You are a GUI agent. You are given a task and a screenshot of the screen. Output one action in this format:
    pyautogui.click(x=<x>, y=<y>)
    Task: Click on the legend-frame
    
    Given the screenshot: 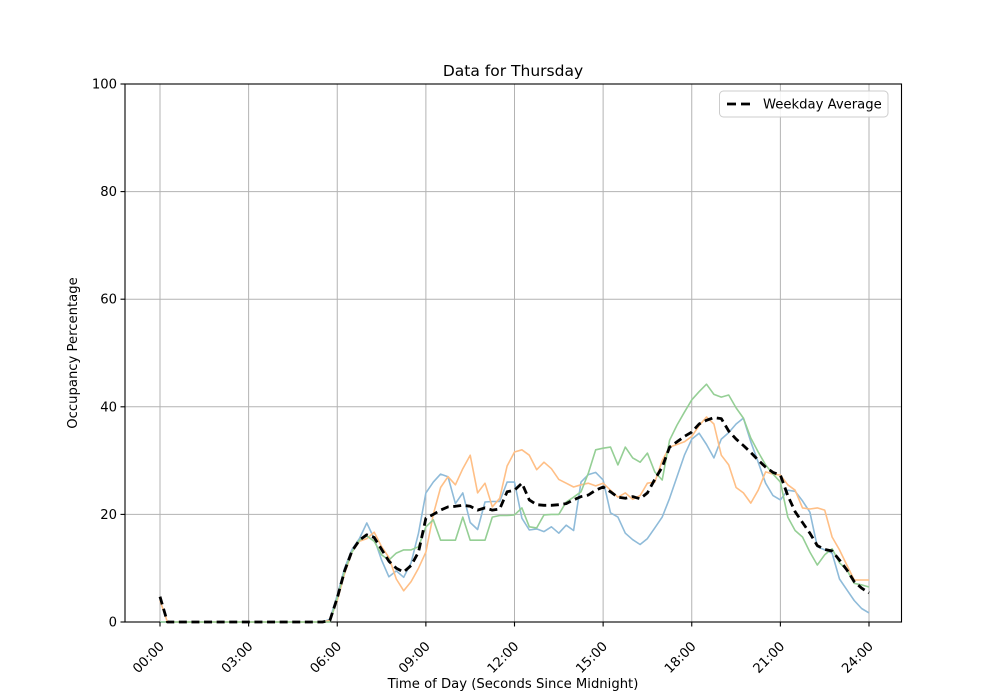 What is the action you would take?
    pyautogui.click(x=804, y=104)
    